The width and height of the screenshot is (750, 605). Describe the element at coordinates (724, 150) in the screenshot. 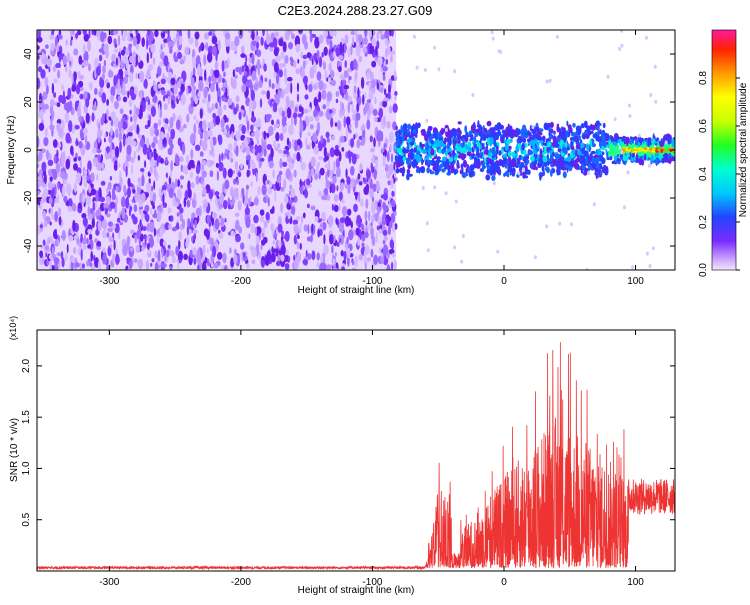

I see `colorbar-gradient` at that location.